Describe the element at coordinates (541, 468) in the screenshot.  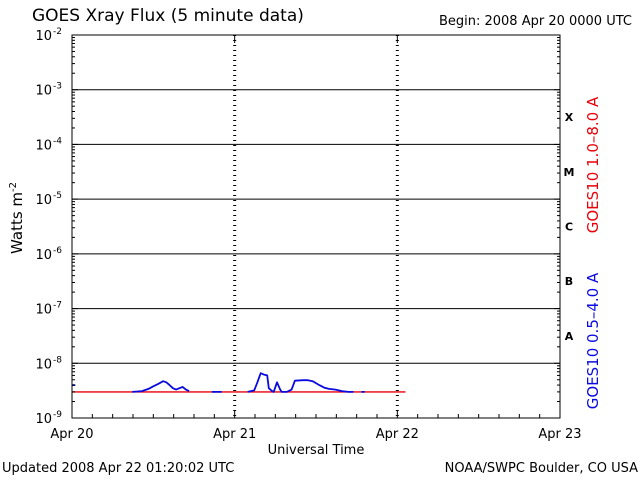
I see `credit-text: NOAA/SWPC Boulder, CO USA` at that location.